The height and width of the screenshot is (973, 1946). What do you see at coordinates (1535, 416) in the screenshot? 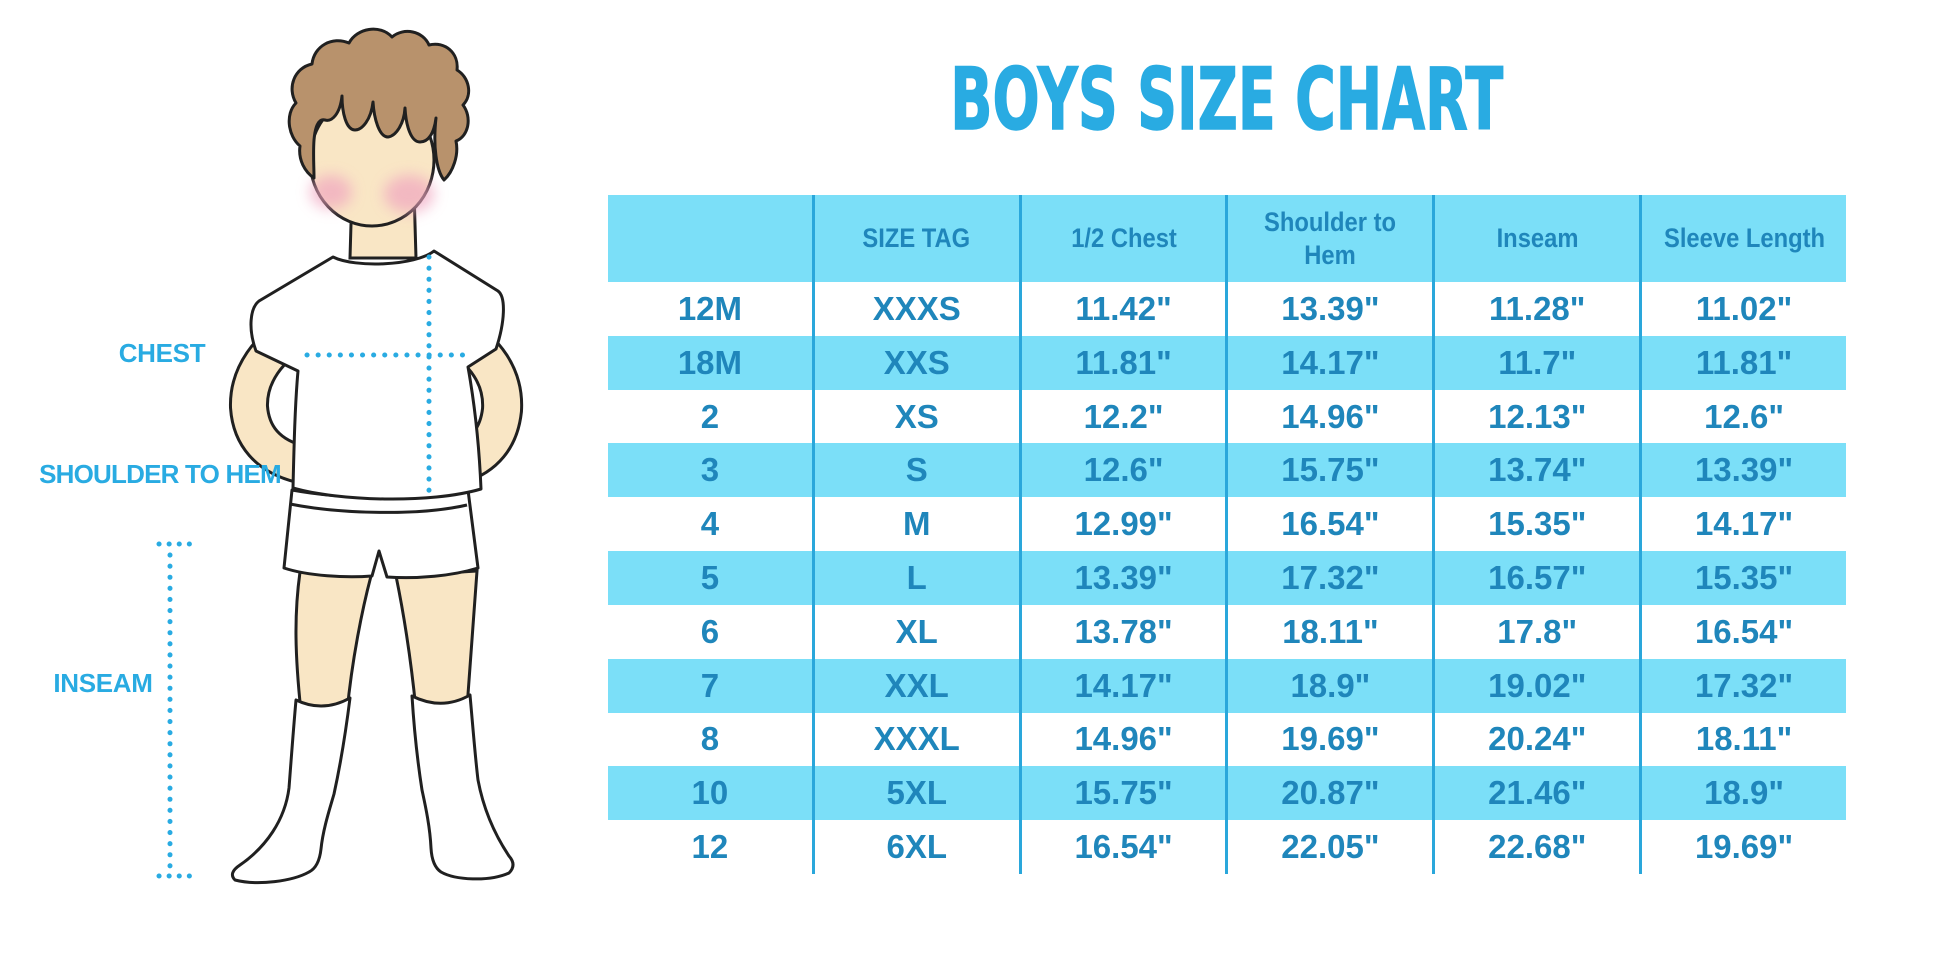
I see `table-cell: 12.13"` at bounding box center [1535, 416].